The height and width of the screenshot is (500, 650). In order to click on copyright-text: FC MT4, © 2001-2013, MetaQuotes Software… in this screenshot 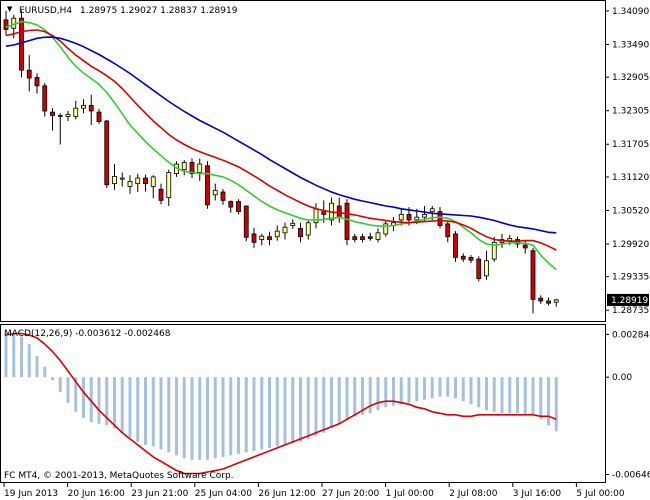, I will do `click(119, 476)`.